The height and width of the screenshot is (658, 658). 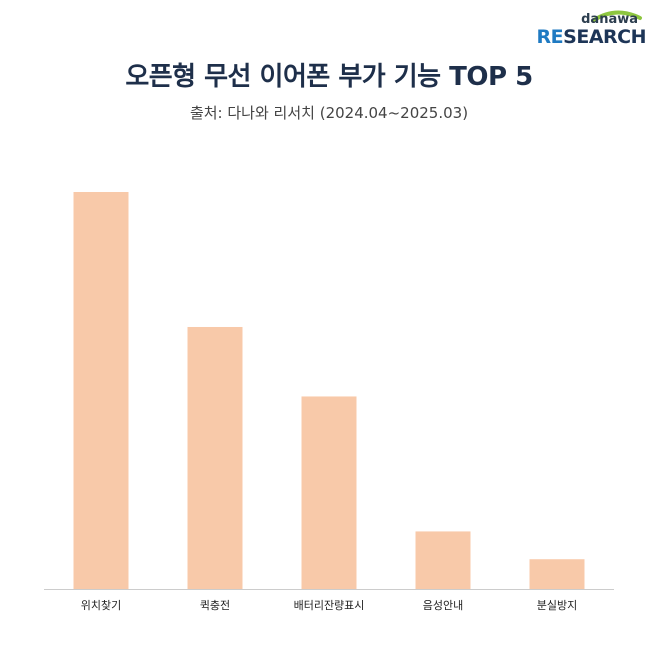 I want to click on logo-text-top: danawa, so click(x=609, y=19).